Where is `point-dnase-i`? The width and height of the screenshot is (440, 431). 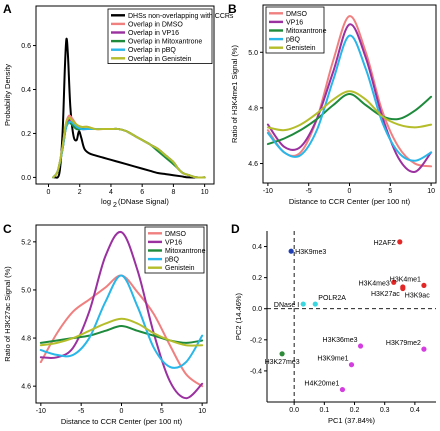 point-dnase-i is located at coordinates (303, 304).